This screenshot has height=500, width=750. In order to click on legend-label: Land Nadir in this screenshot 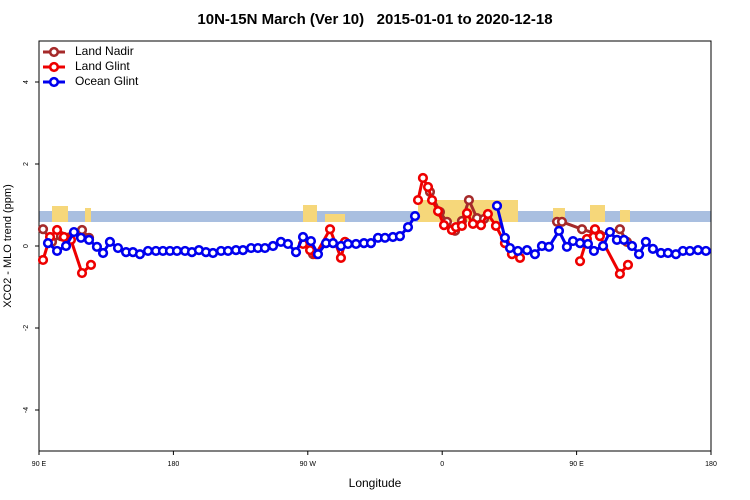, I will do `click(104, 51)`.